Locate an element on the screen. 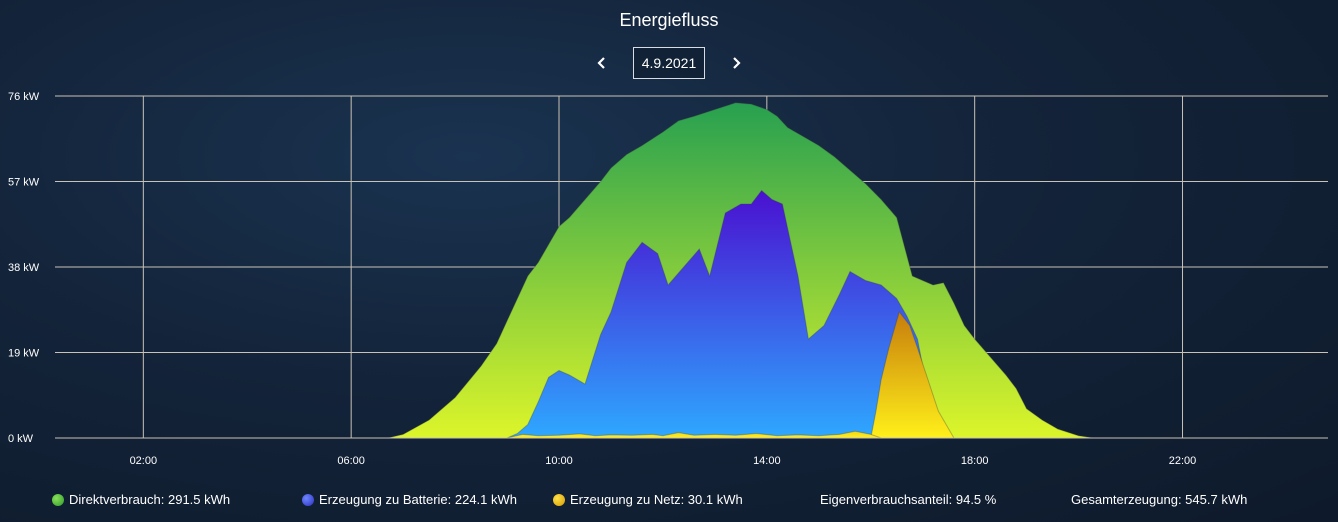 The width and height of the screenshot is (1338, 522). self-consumption-share: Eigenverbrauchsanteil: 94.5 % is located at coordinates (908, 499).